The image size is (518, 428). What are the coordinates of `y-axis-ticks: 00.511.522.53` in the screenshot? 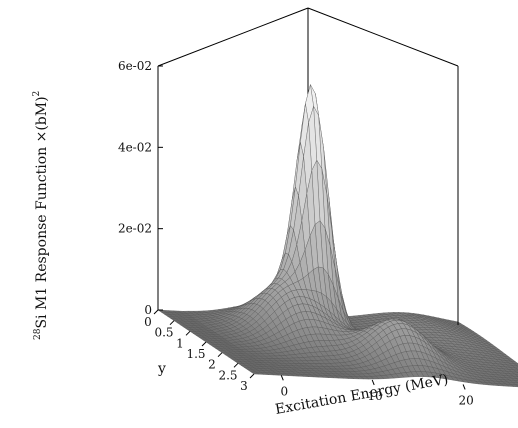 It's located at (199, 351).